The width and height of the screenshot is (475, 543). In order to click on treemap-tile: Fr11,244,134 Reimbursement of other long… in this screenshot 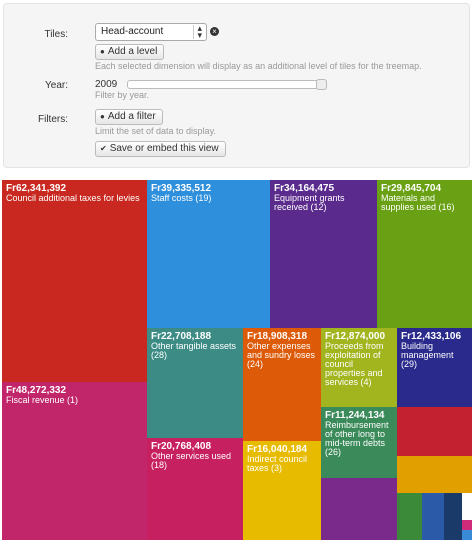, I will do `click(359, 442)`.